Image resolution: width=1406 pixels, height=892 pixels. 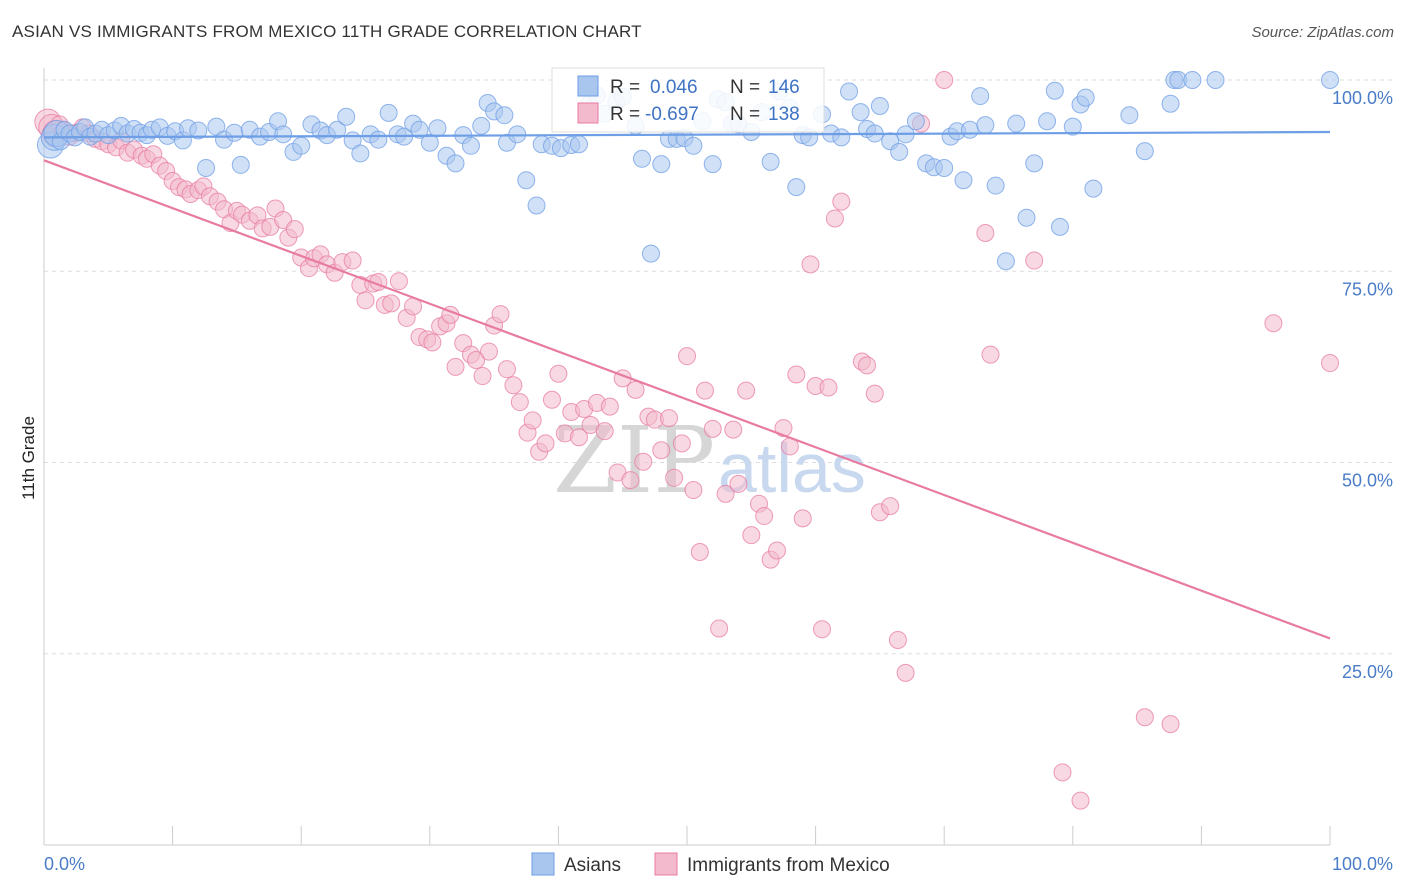 What do you see at coordinates (784, 114) in the screenshot?
I see `stats-mexico-n-value: 138` at bounding box center [784, 114].